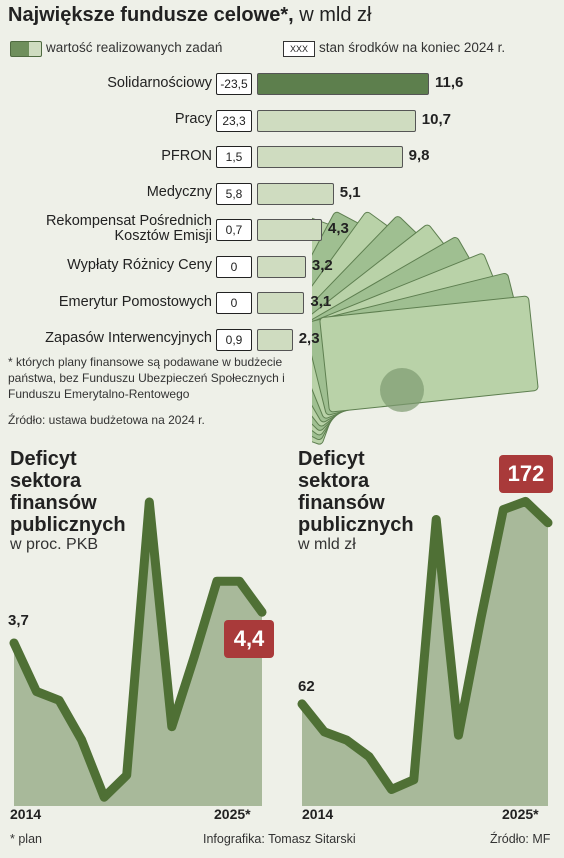  What do you see at coordinates (128, 228) in the screenshot?
I see `fund-name-label: Rekompensat Pośrednich Kosztów Emisji` at bounding box center [128, 228].